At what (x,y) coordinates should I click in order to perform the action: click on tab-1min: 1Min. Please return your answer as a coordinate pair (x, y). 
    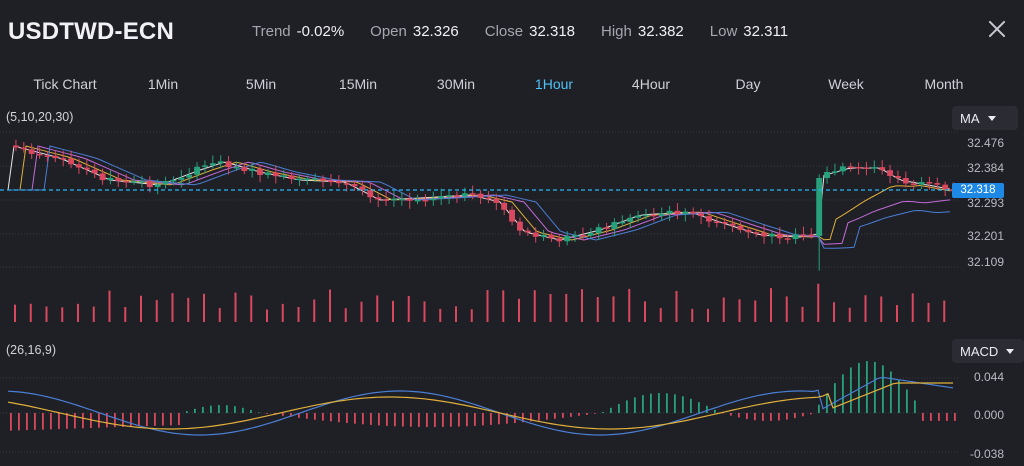
    Looking at the image, I should click on (163, 84).